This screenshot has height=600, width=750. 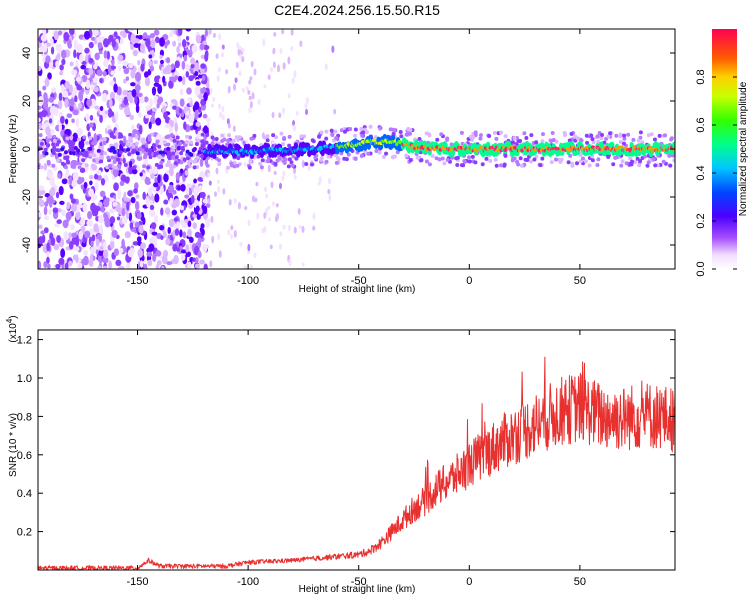 What do you see at coordinates (359, 582) in the screenshot?
I see `snr-x-tick-label: -50` at bounding box center [359, 582].